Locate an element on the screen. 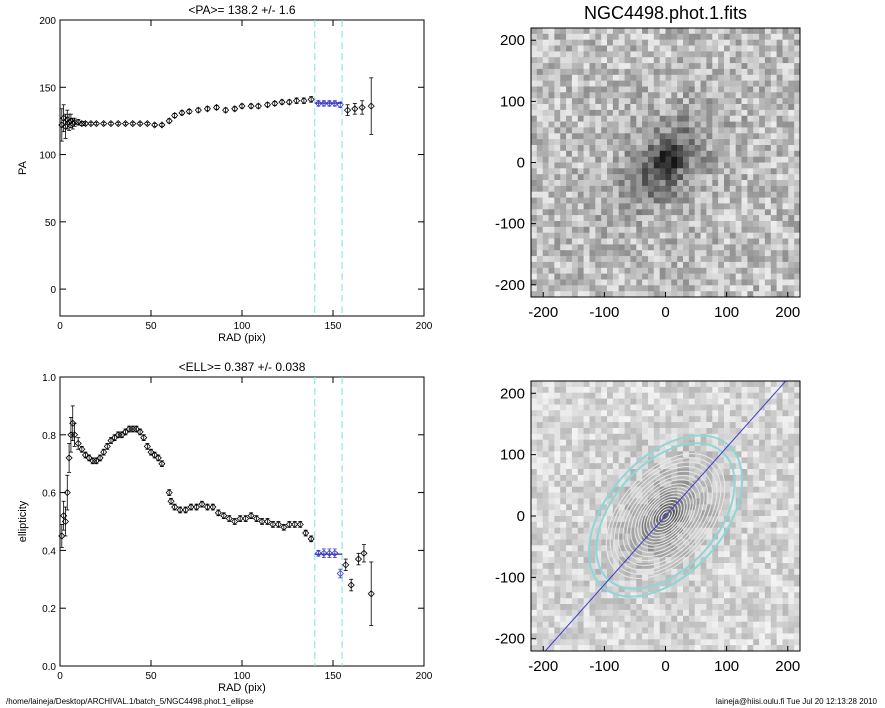 This screenshot has width=885, height=708. ell-y-tick-label: 0.2 is located at coordinates (49, 609).